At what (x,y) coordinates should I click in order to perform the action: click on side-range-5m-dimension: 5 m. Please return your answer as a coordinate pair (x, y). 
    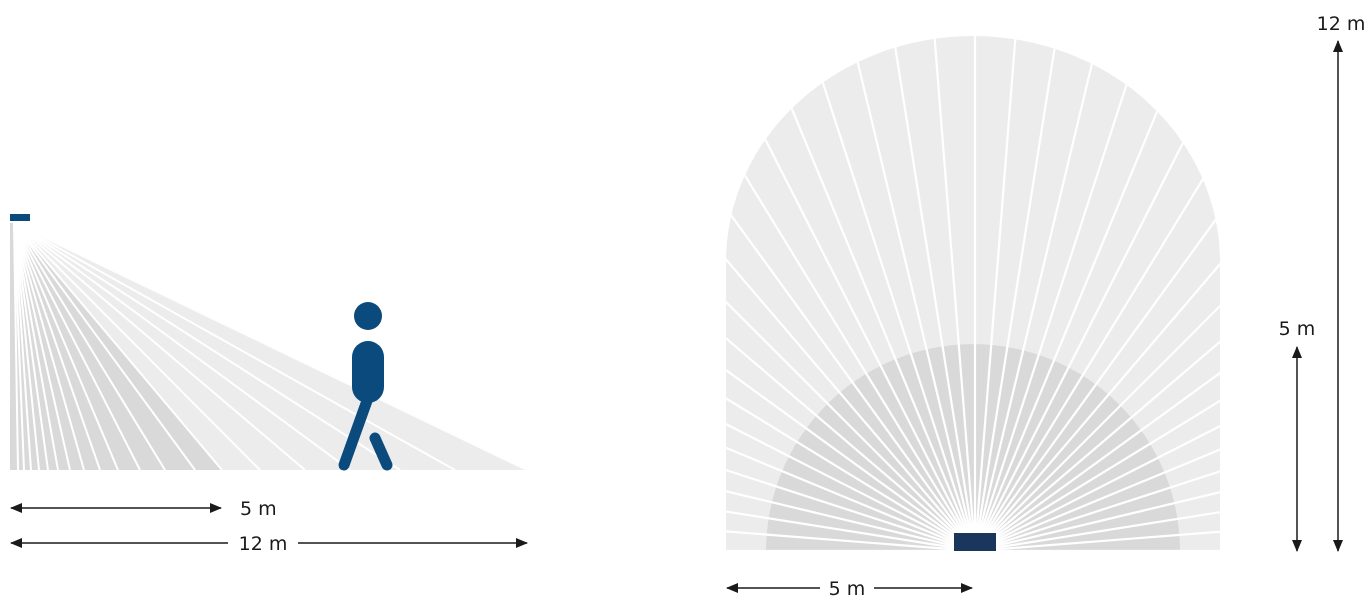
    Looking at the image, I should click on (143, 509).